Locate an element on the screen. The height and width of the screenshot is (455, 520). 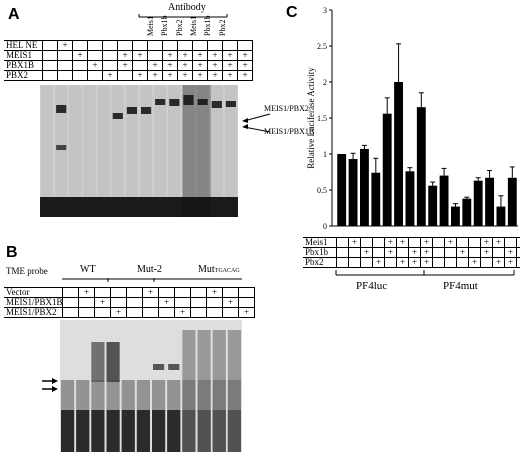
panel-b-row: MEIS1/PBX2 + + + is located at coordinates (129, 312).